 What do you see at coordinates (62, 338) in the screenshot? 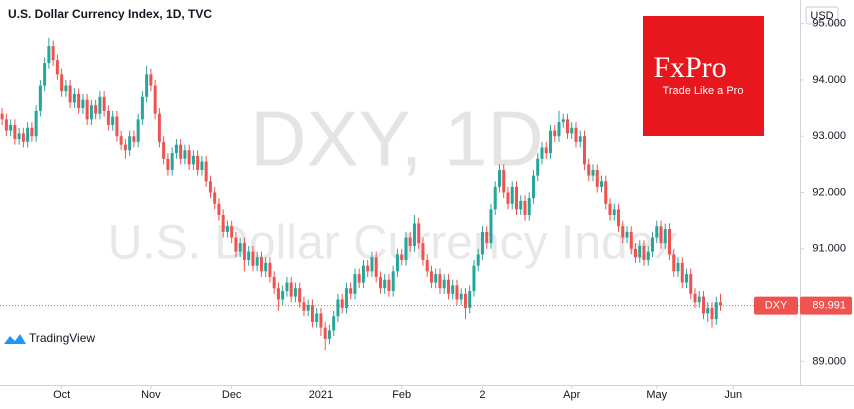
I see `source: TradingView` at bounding box center [62, 338].